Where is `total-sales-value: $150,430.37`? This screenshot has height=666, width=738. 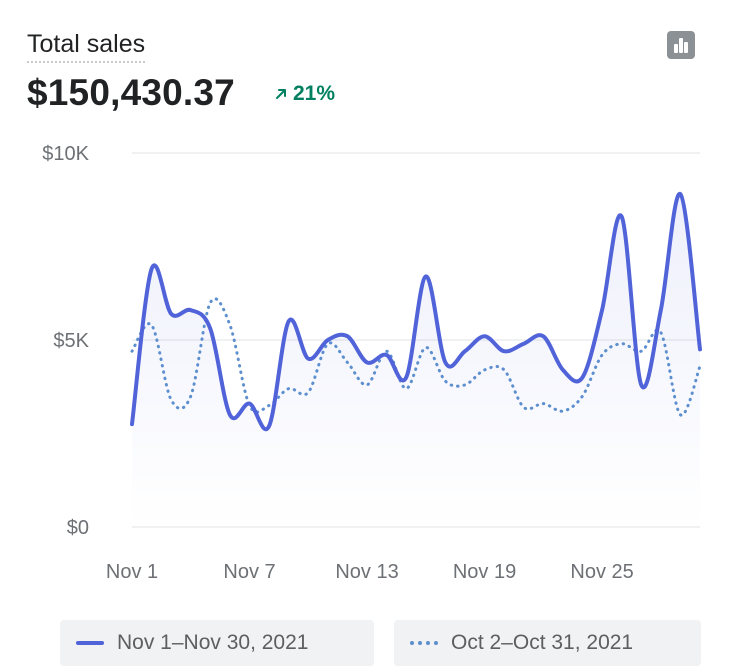 total-sales-value: $150,430.37 is located at coordinates (131, 92).